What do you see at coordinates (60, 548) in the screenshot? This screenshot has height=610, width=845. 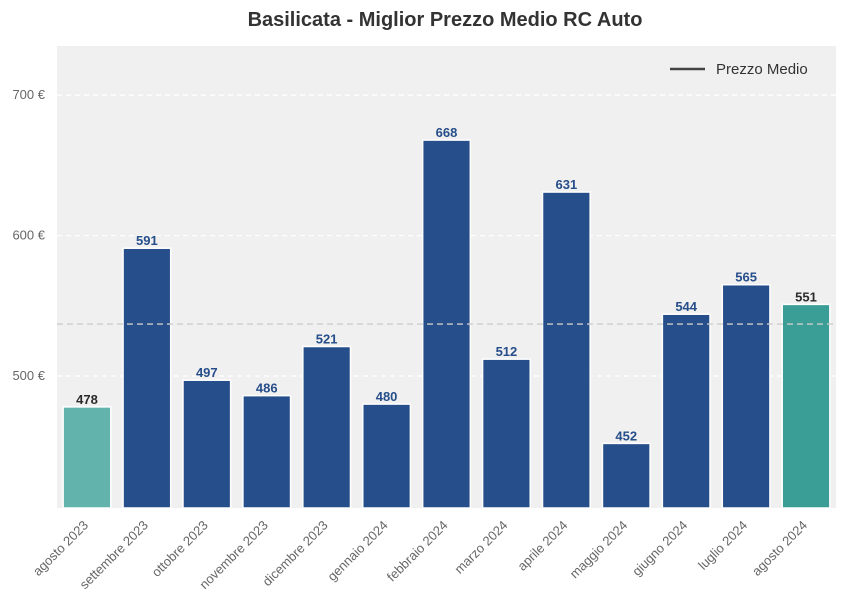 I see `x-tick-label: agosto 2023` at bounding box center [60, 548].